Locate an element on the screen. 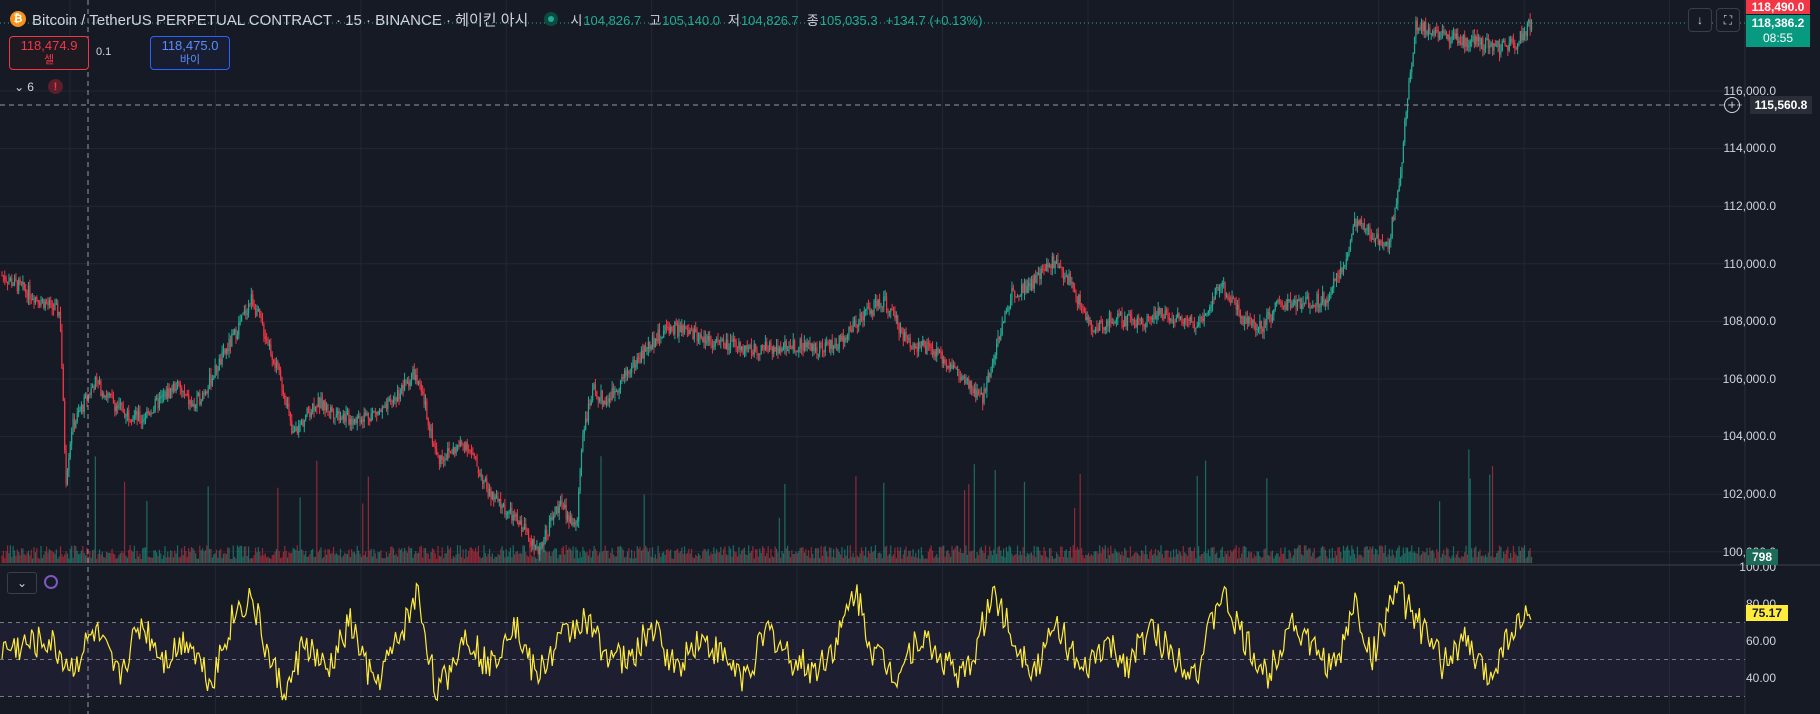 This screenshot has height=714, width=1820. alert-icon: ! is located at coordinates (55, 86).